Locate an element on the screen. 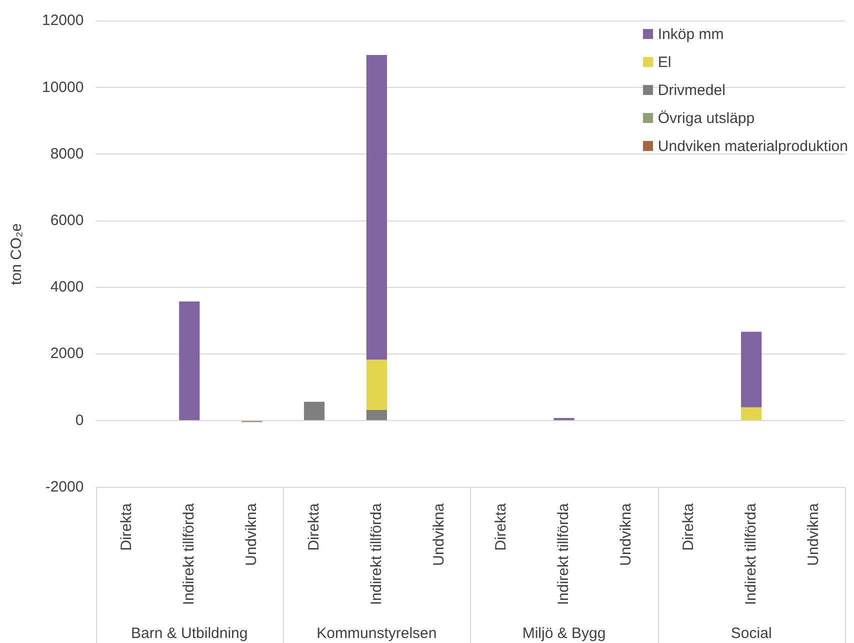 Image resolution: width=854 pixels, height=643 pixels. legend-label: El is located at coordinates (665, 62).